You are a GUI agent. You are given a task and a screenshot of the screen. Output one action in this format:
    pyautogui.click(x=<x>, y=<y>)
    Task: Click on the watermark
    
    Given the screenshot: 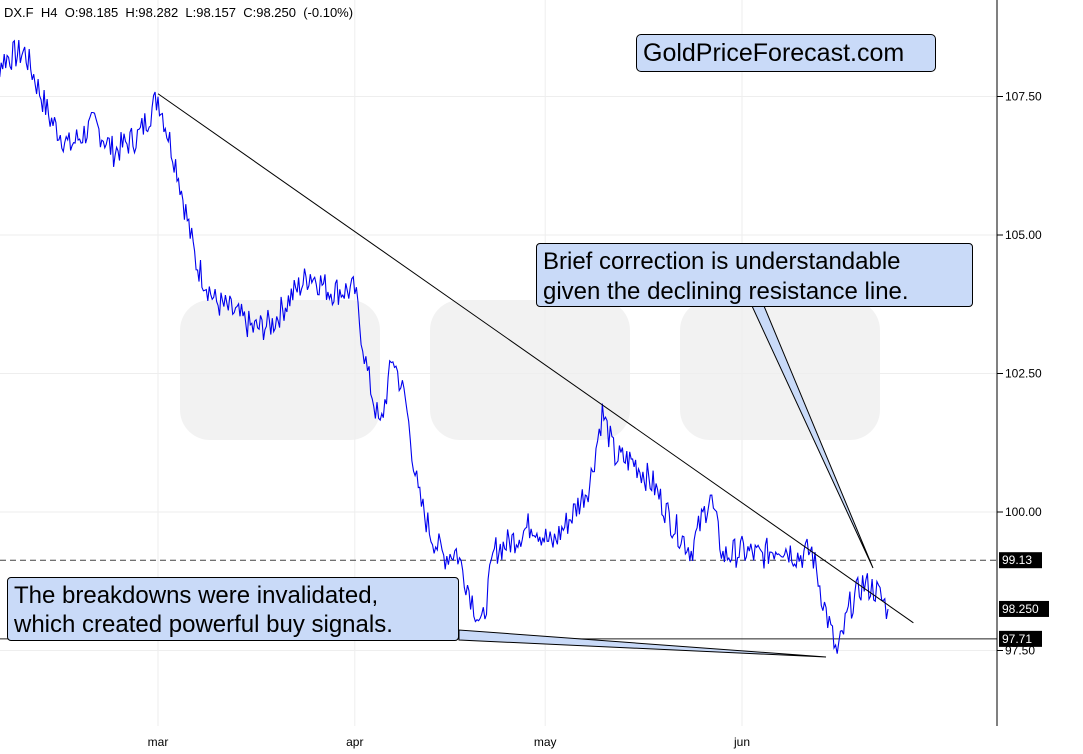 What is the action you would take?
    pyautogui.click(x=530, y=370)
    